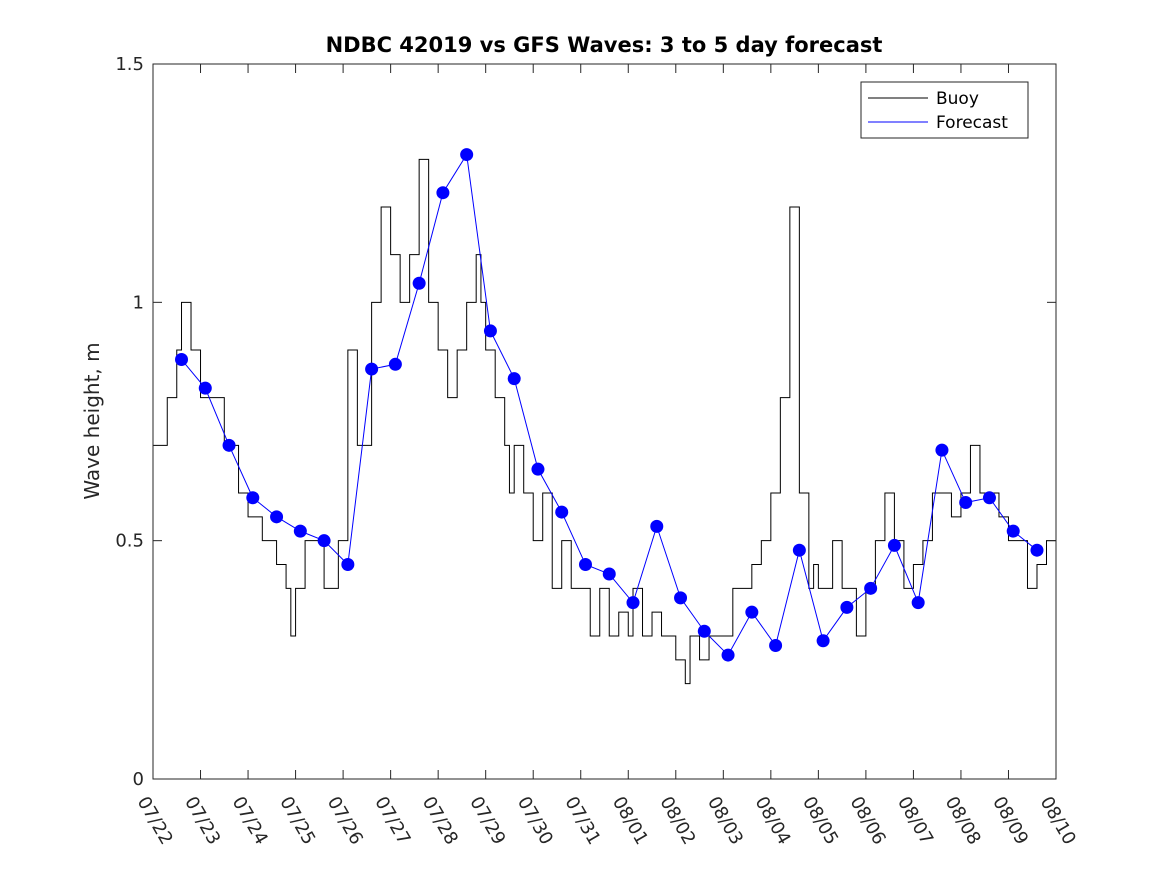 The width and height of the screenshot is (1167, 875). Describe the element at coordinates (129, 541) in the screenshot. I see `y-tick-label: 0.5` at that location.